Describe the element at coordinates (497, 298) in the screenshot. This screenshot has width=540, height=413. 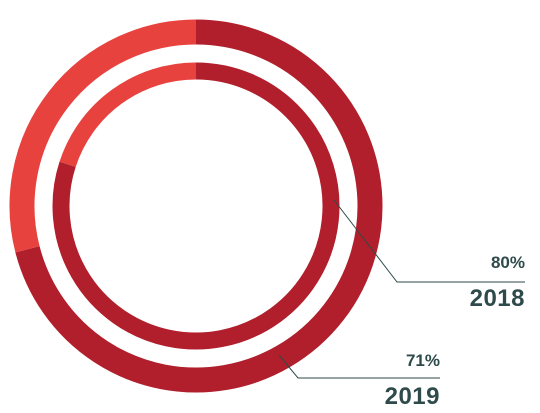
I see `year-label-2018: 2018` at that location.